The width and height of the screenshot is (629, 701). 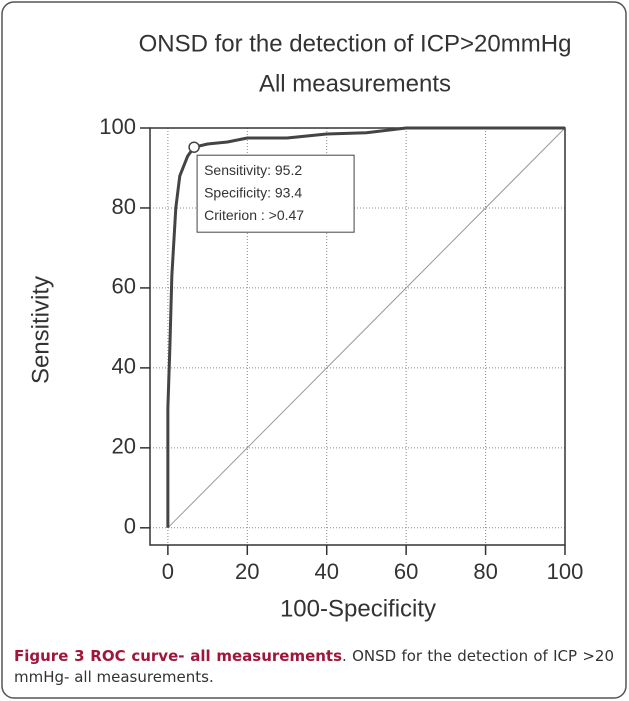 I want to click on chart-subtitle: All measurements, so click(x=355, y=83).